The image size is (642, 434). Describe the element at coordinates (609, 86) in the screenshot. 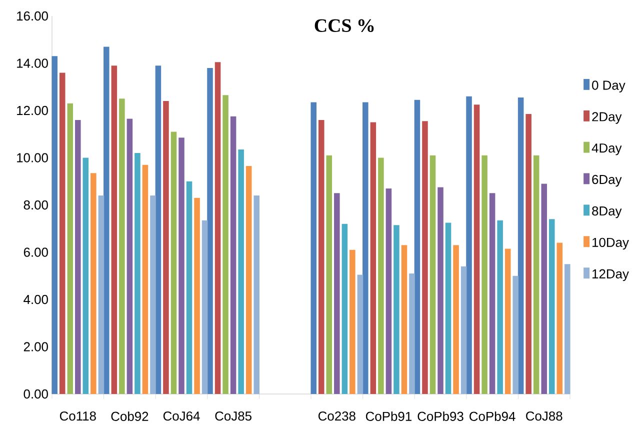

I see `legend-label: 0 Day` at that location.